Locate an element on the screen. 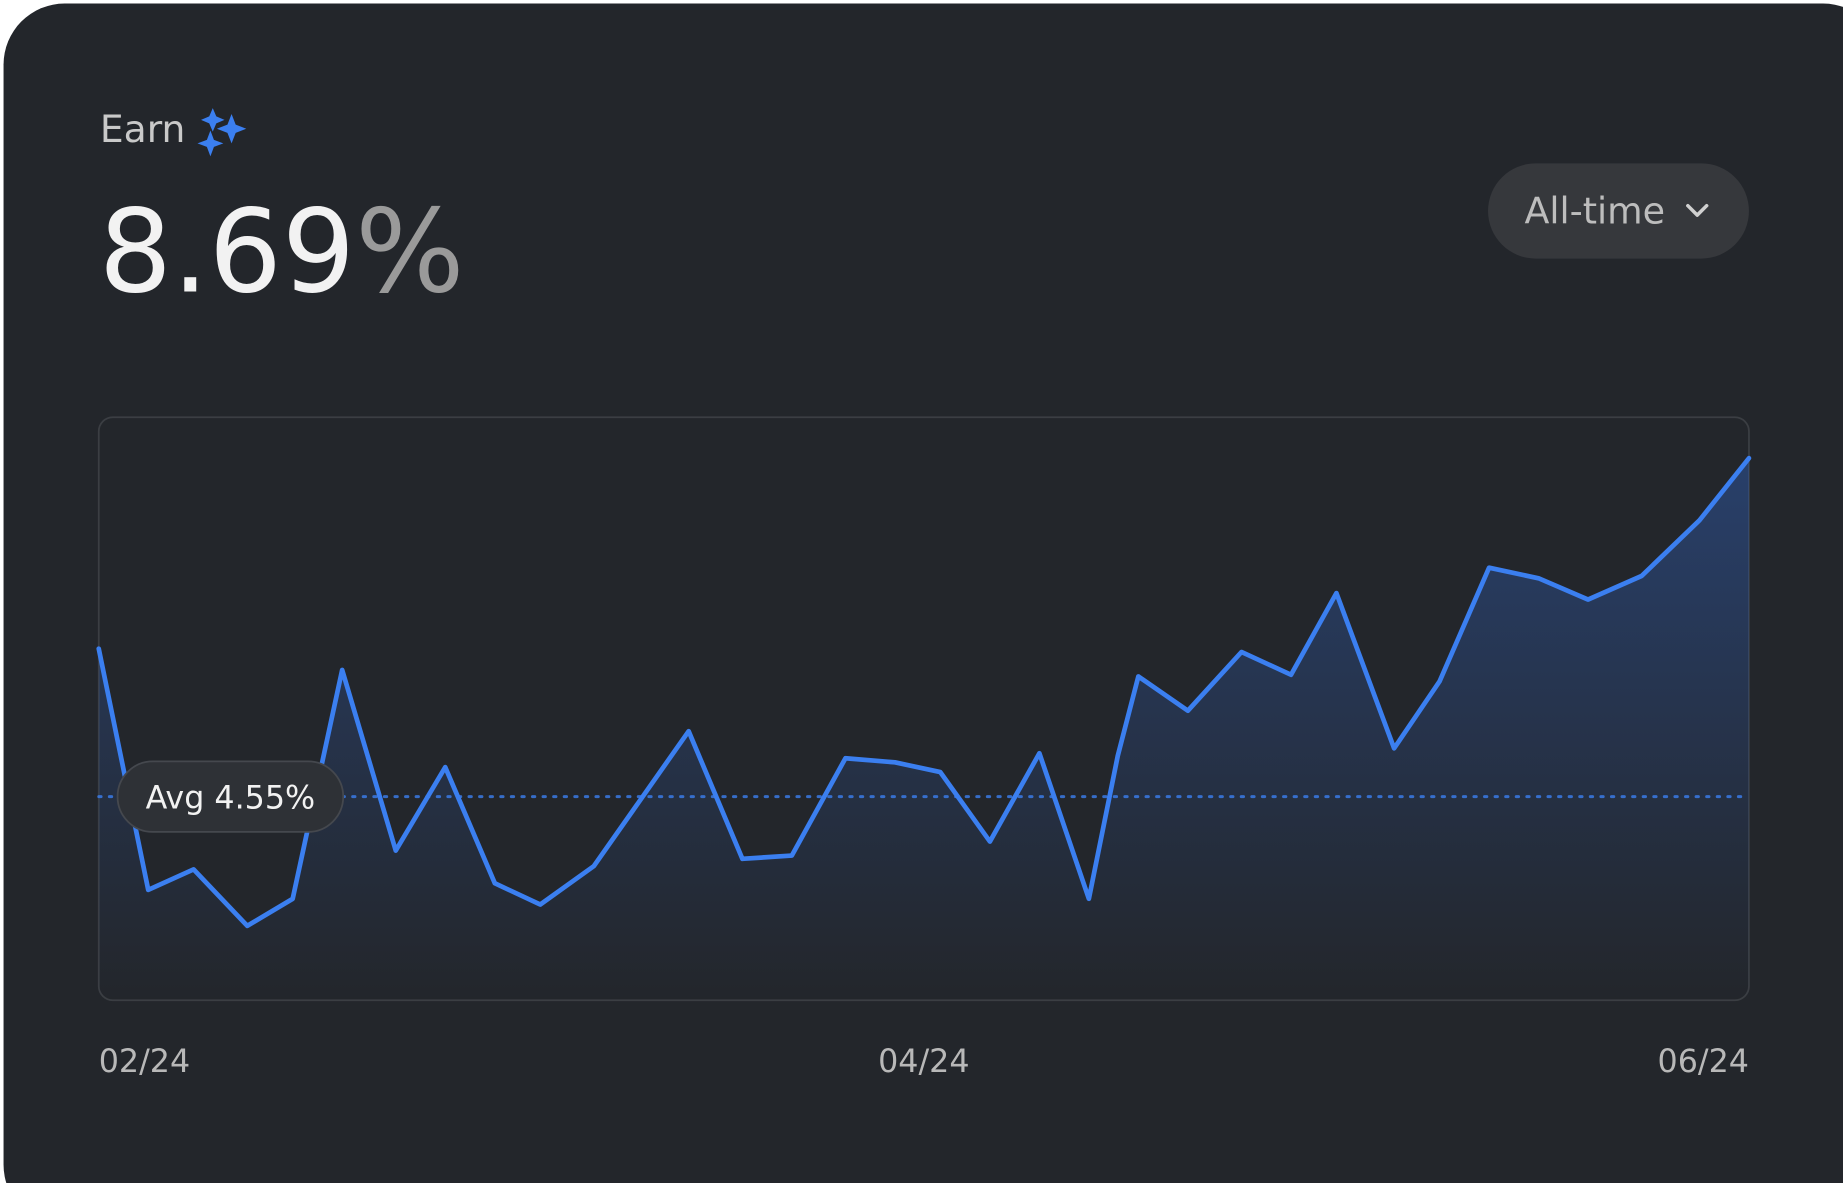 This screenshot has width=1843, height=1183. card-label: Earn is located at coordinates (142, 129).